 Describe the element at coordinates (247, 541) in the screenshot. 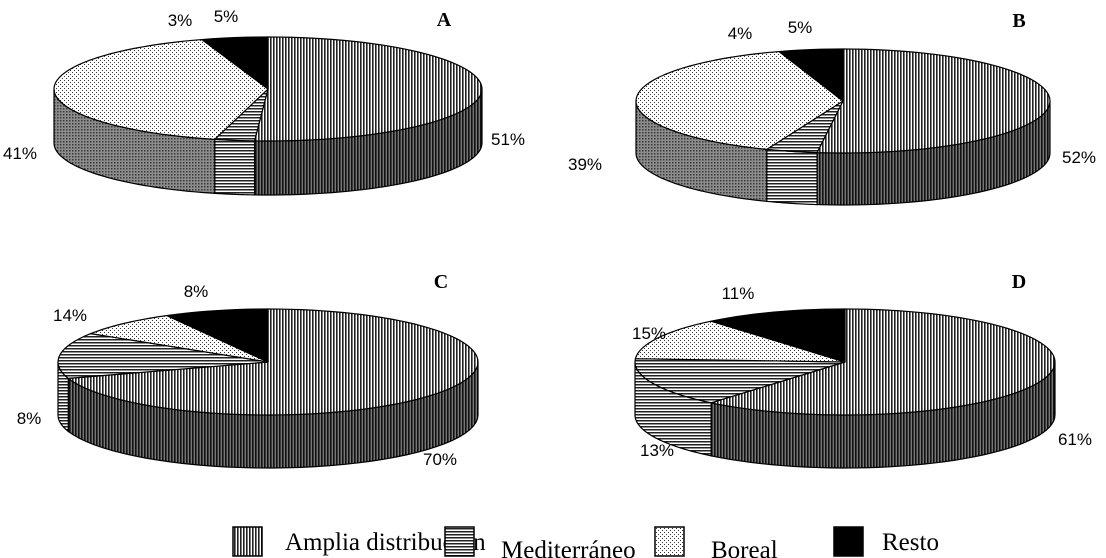

I see `legend-swatch-amplia` at that location.